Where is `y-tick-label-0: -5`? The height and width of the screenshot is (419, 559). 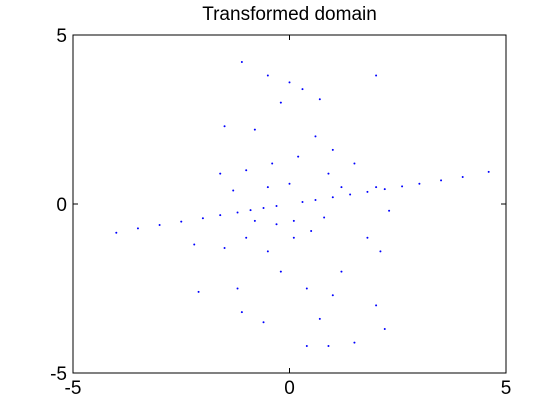 y-tick-label-0: -5 is located at coordinates (58, 374).